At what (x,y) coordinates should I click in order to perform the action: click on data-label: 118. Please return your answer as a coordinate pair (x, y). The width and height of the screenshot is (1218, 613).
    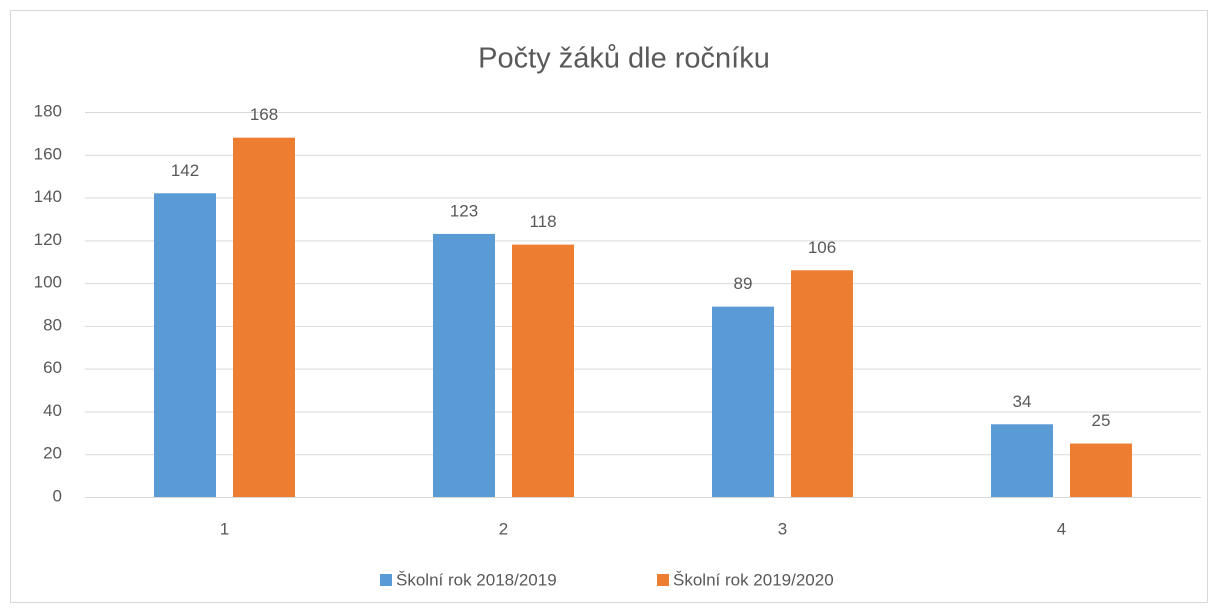
    Looking at the image, I should click on (542, 221).